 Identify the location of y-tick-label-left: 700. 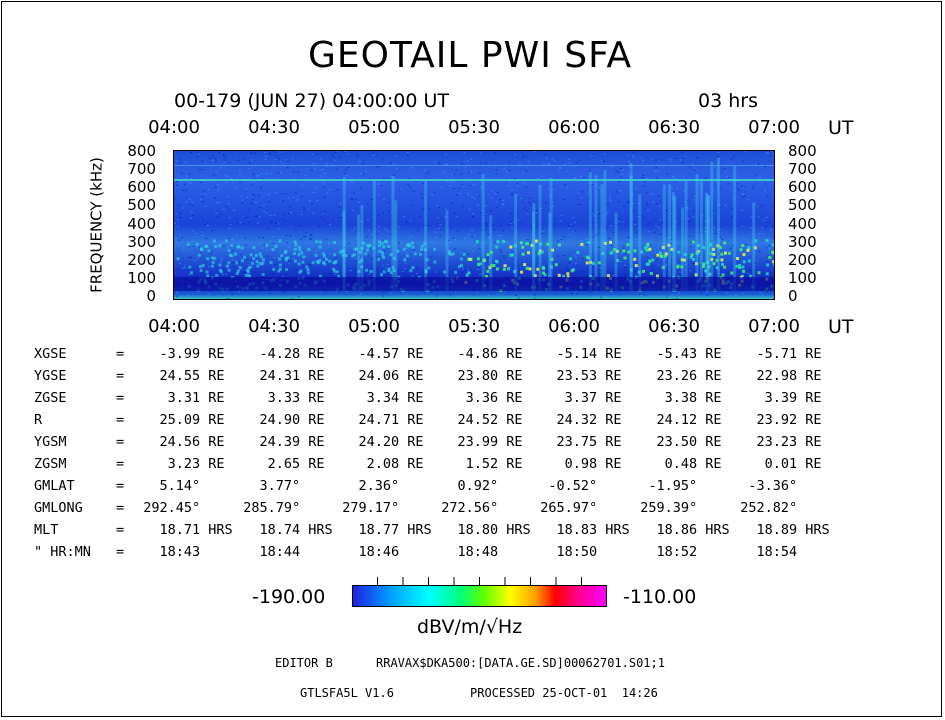
(141, 169).